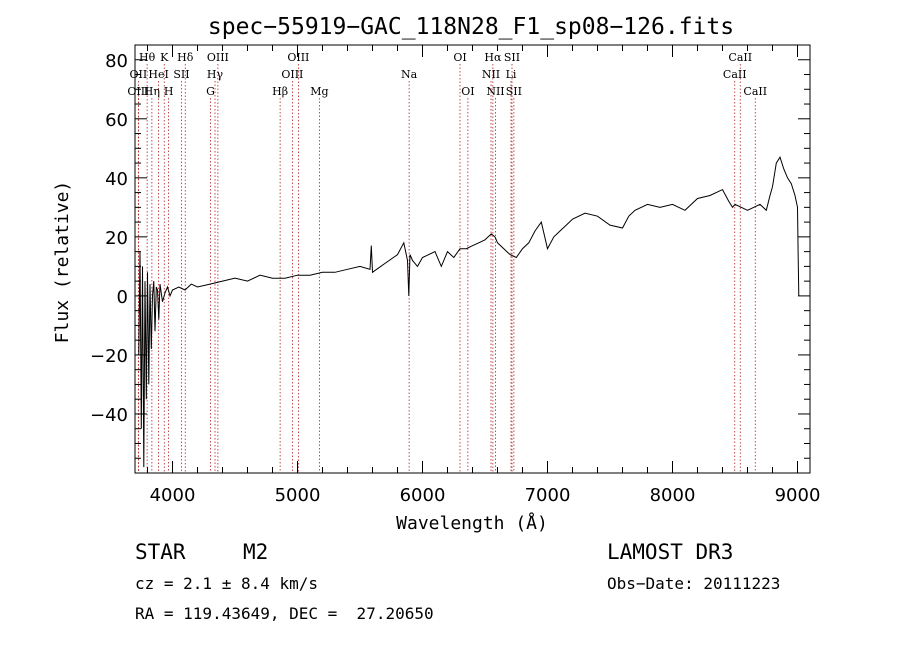  I want to click on y-tick-label: 0, so click(122, 297).